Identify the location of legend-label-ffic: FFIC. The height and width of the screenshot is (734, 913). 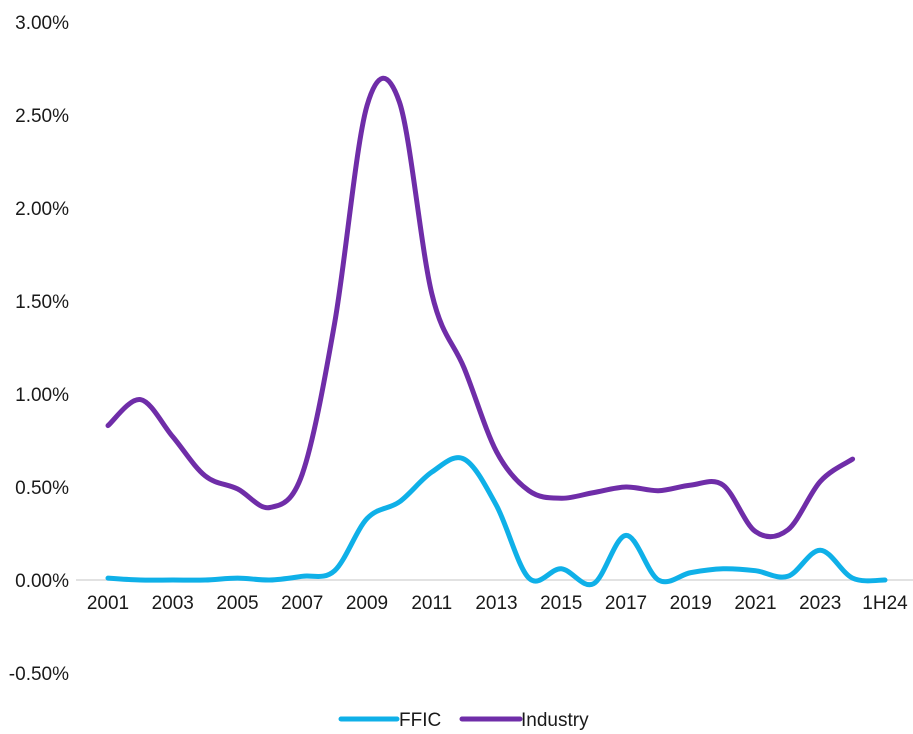
(420, 720).